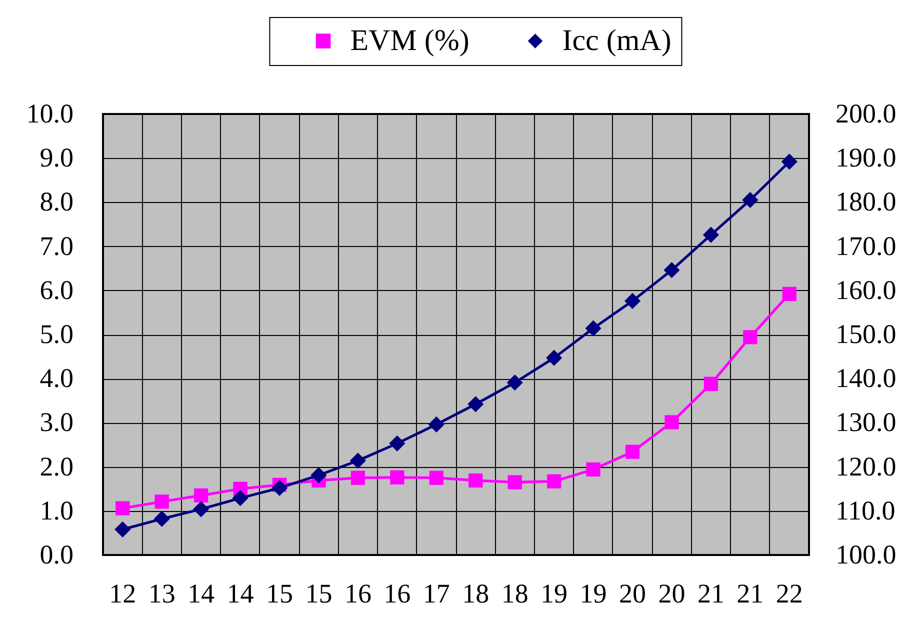  Describe the element at coordinates (866, 334) in the screenshot. I see `y2-tick-label: 150.0` at that location.